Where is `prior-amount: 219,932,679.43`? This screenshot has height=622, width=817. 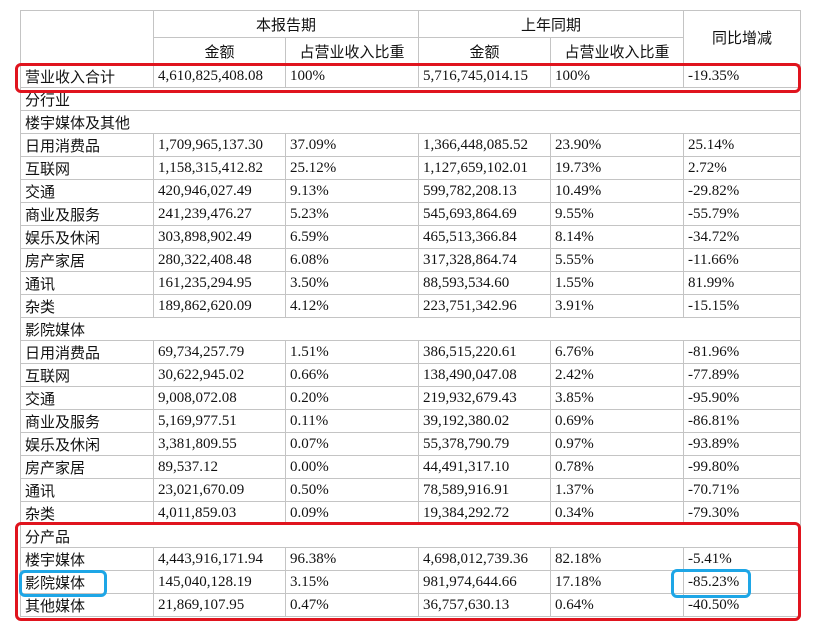 prior-amount: 219,932,679.43 is located at coordinates (484, 398).